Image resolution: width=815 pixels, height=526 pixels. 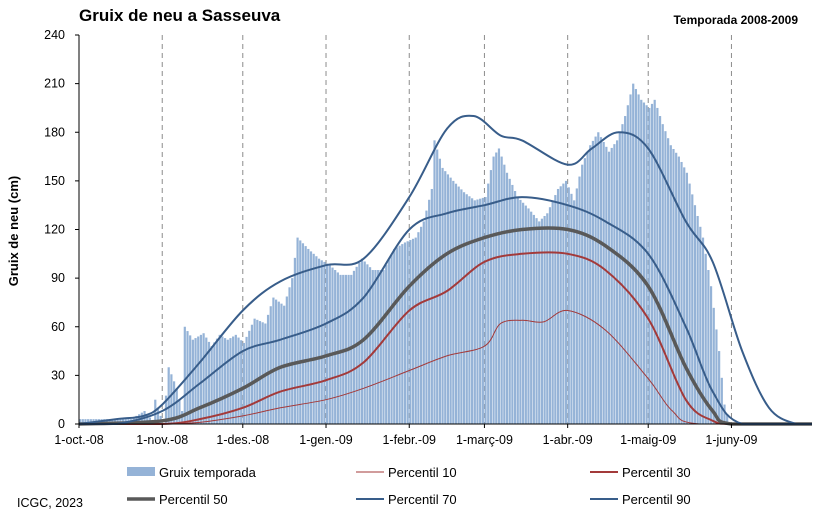 What do you see at coordinates (54, 35) in the screenshot?
I see `y-tick-label: 240` at bounding box center [54, 35].